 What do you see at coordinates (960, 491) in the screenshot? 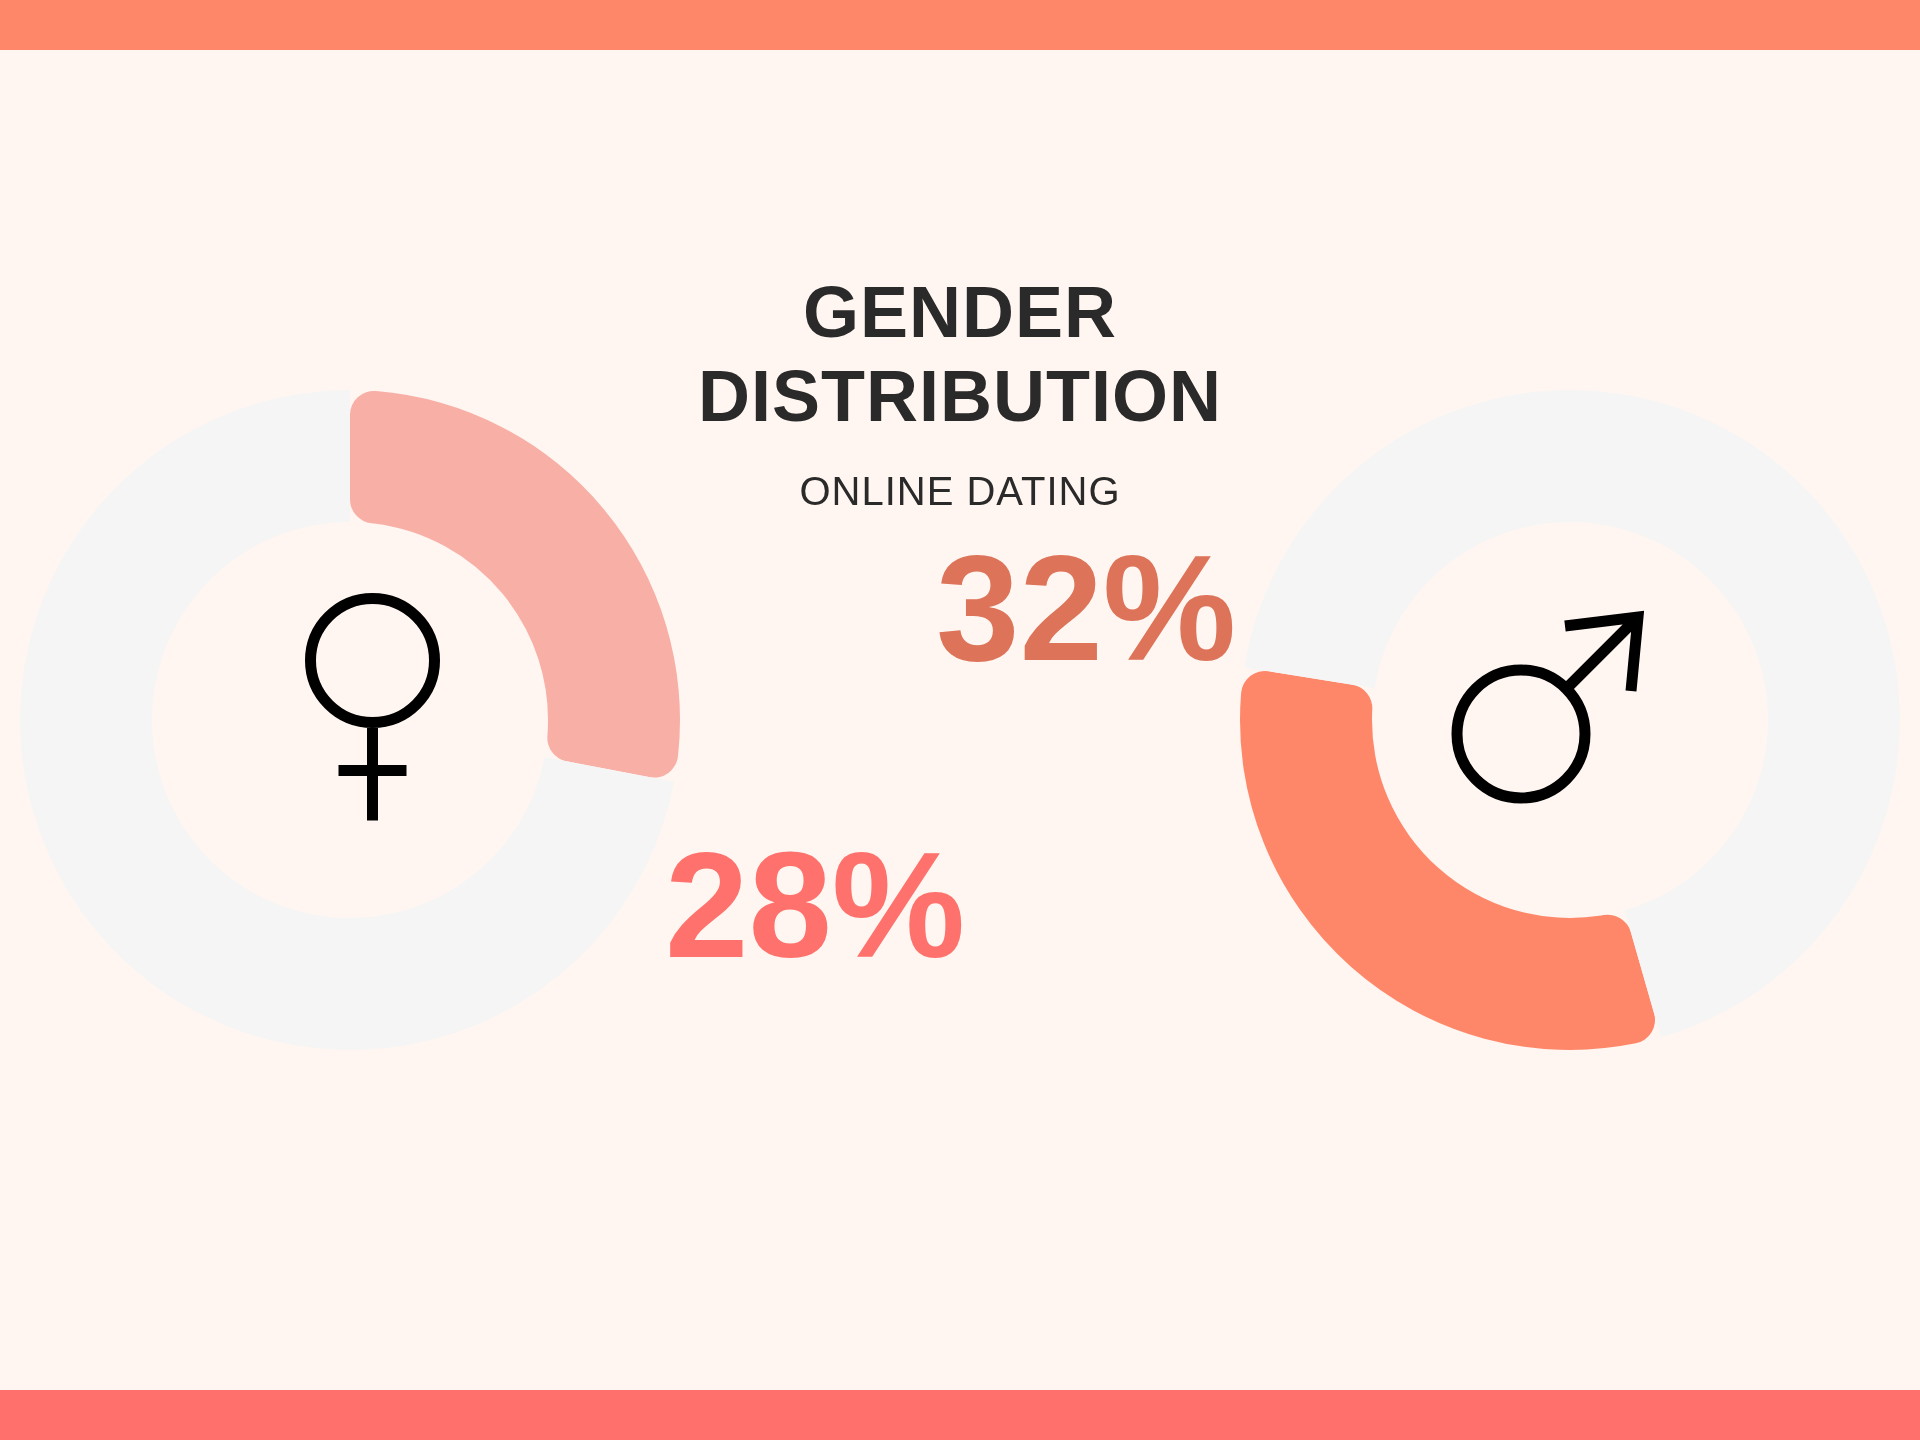
I see `text: ONLINE DATING` at bounding box center [960, 491].